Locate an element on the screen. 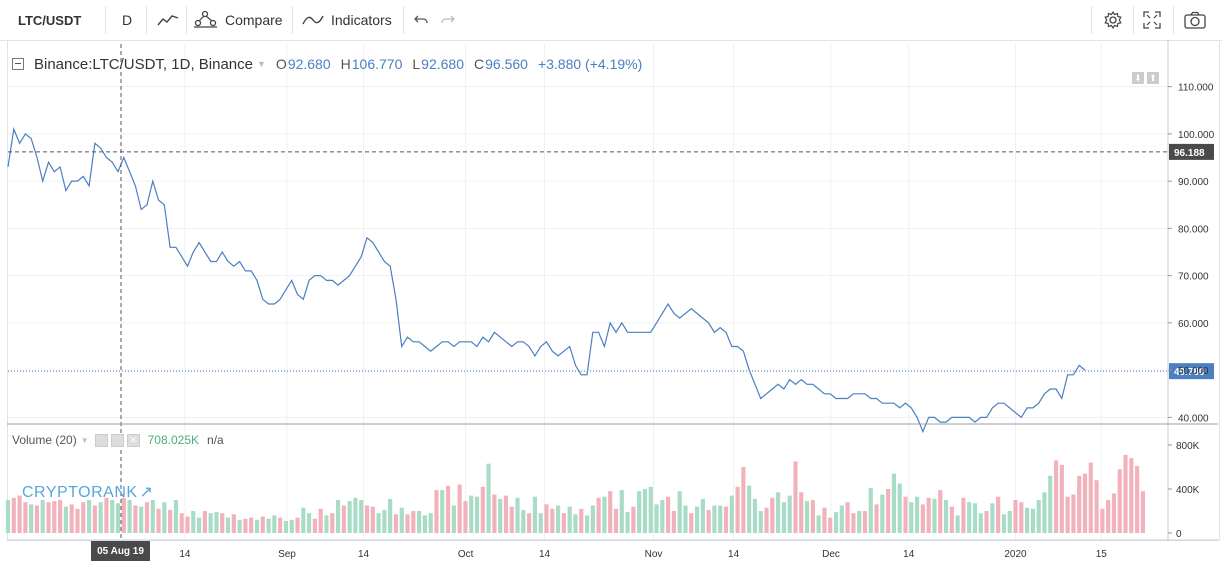 The image size is (1222, 568). price-tick-label: 100.000 is located at coordinates (1196, 135).